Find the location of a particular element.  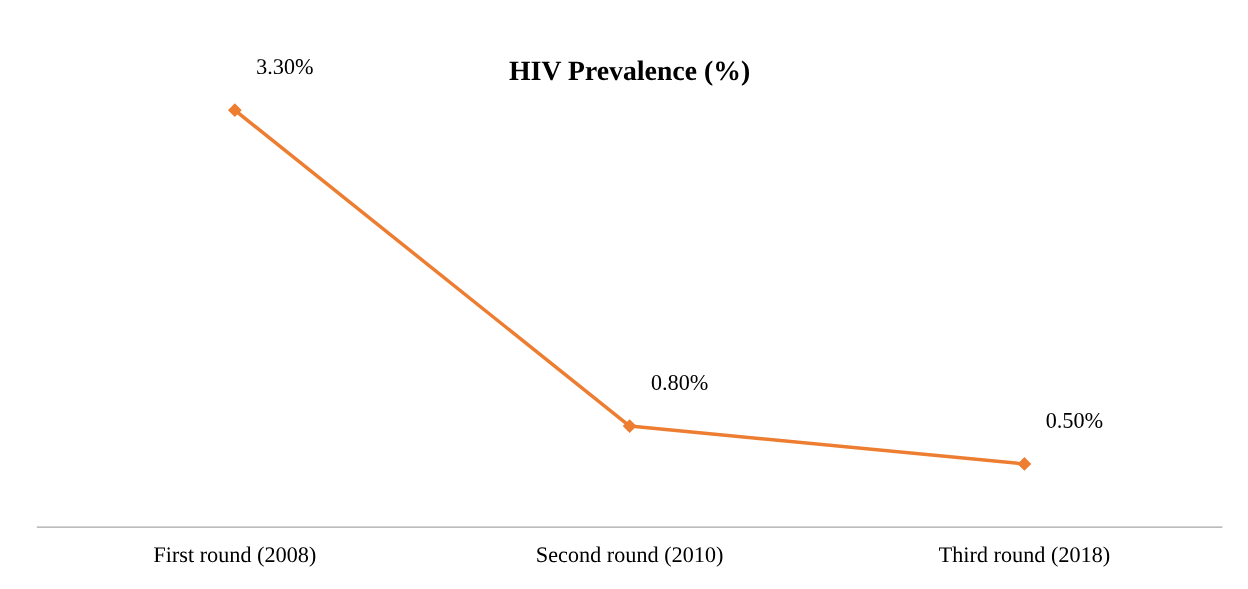

chart-title: HIV Prevalence (%) is located at coordinates (629, 73).